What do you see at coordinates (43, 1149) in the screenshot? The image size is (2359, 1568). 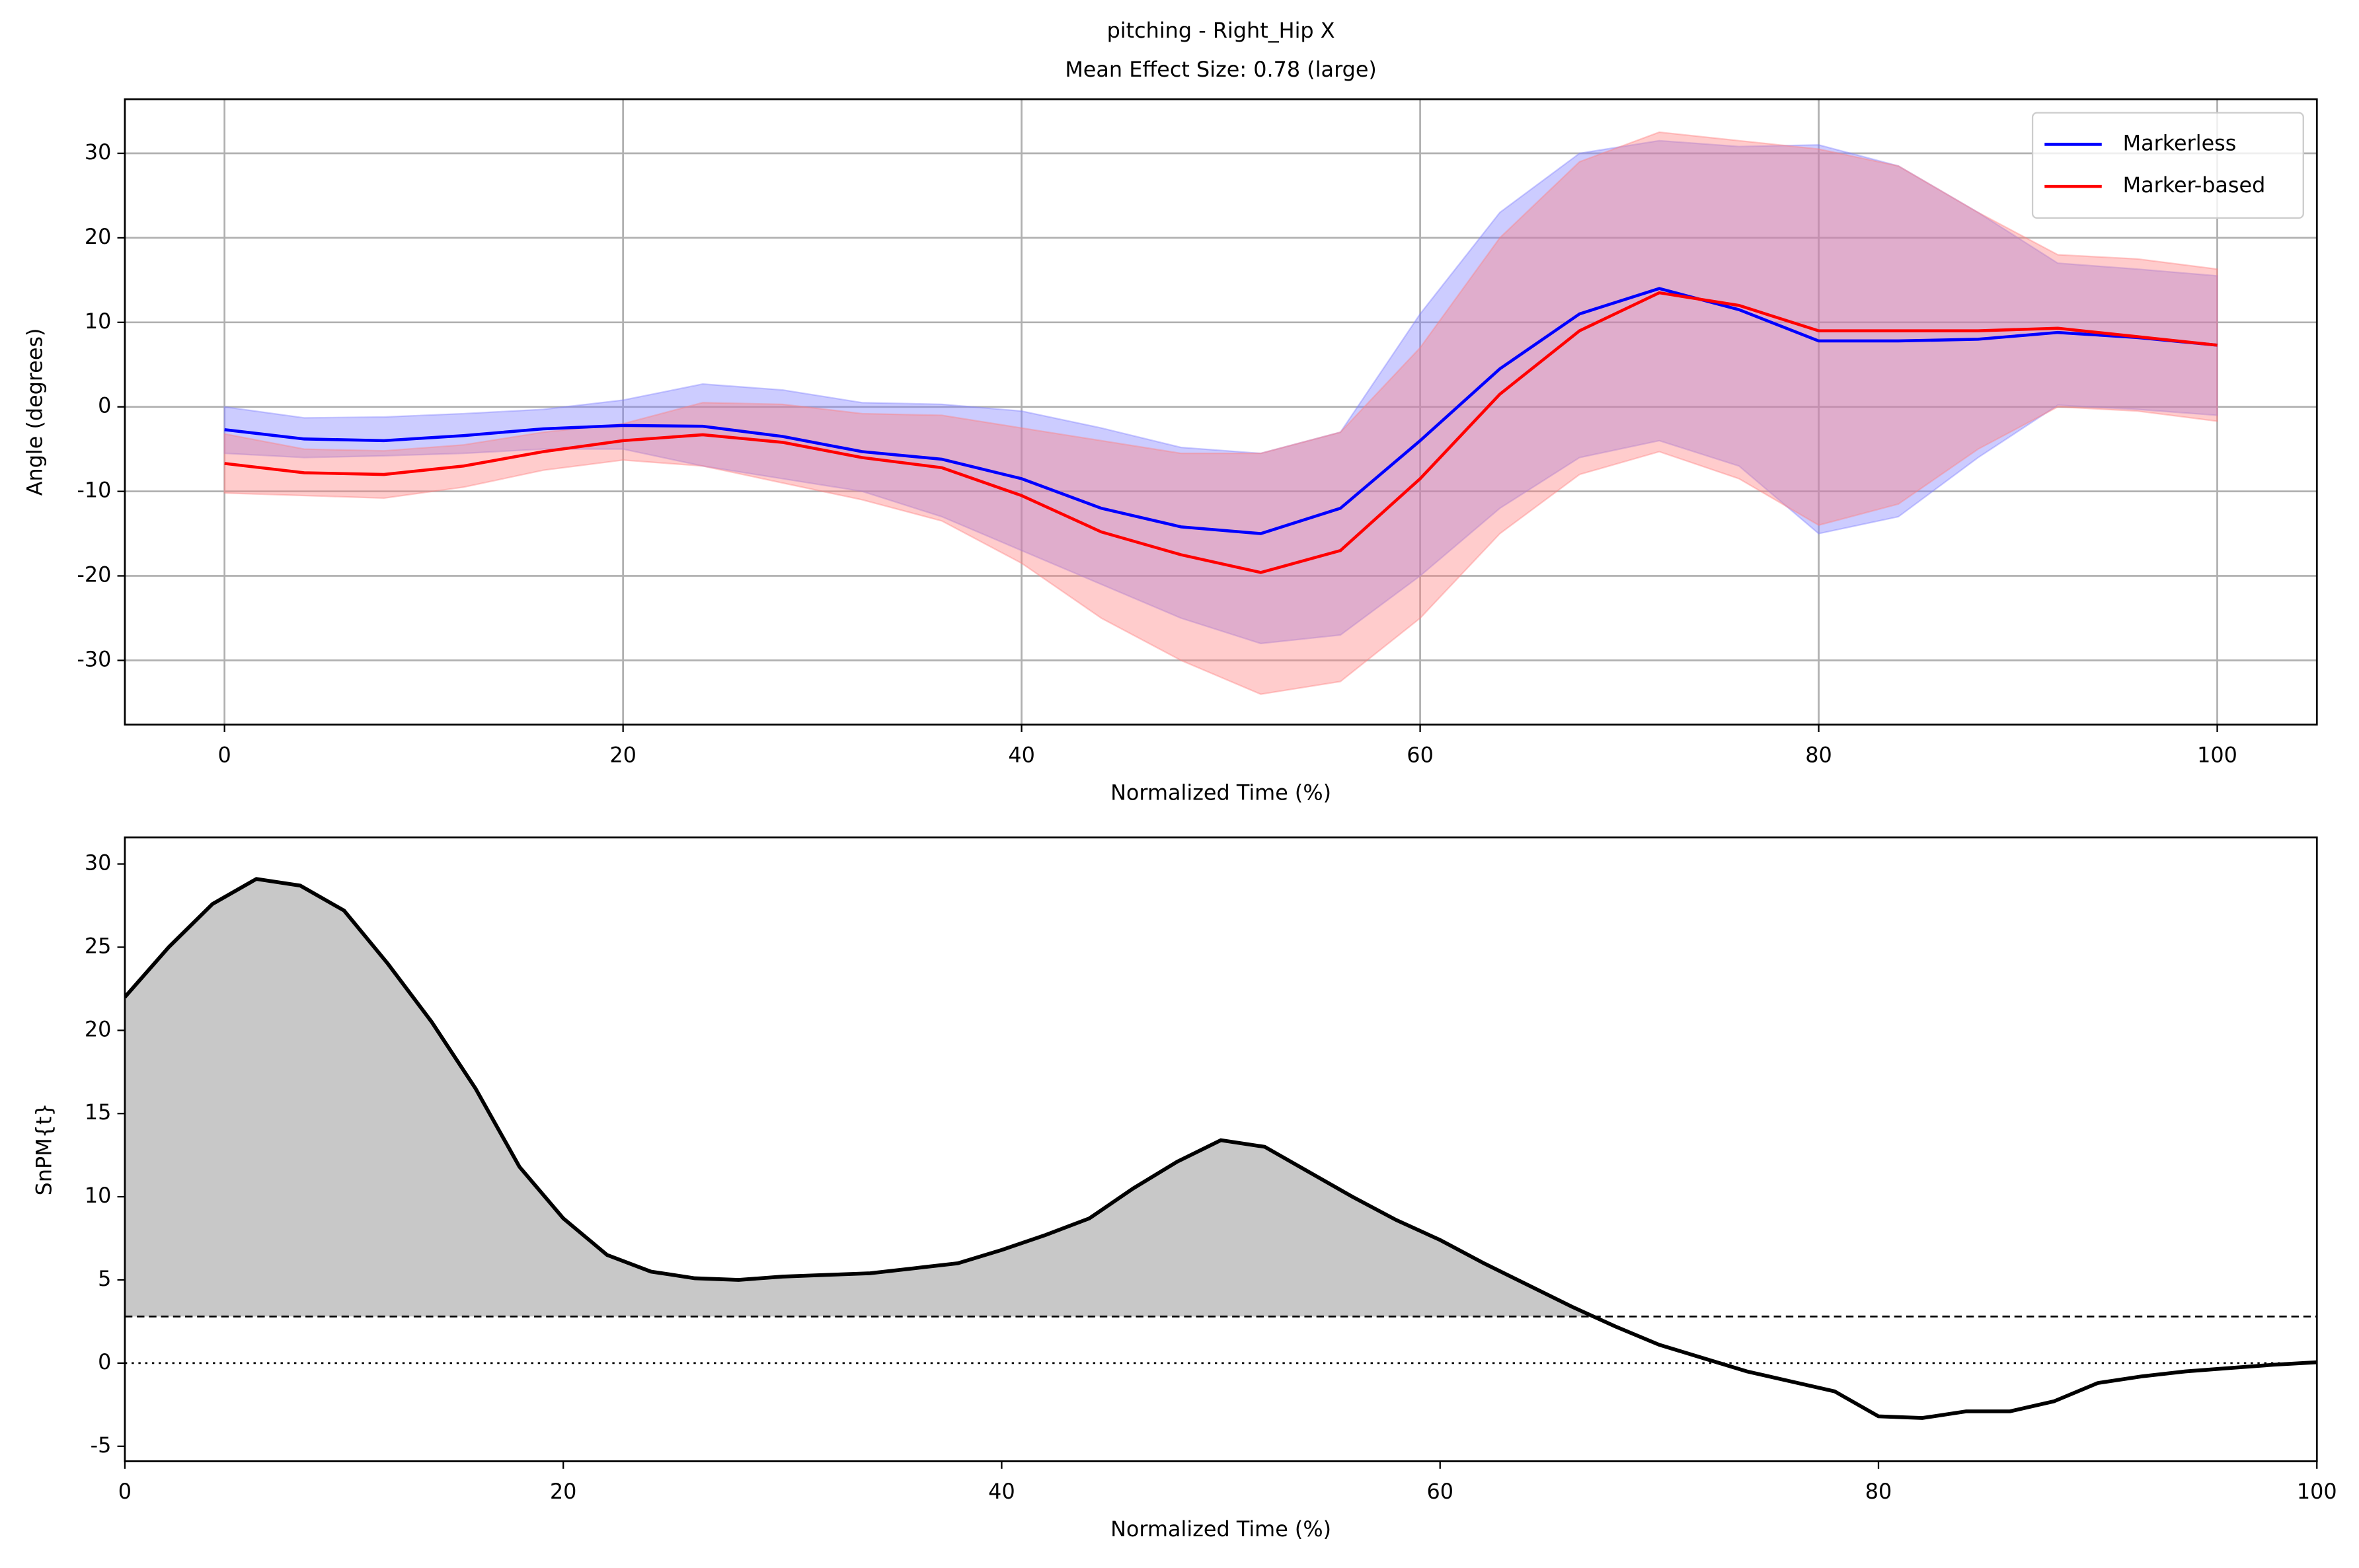 I see `y-axis-label: SnPM{t}` at bounding box center [43, 1149].